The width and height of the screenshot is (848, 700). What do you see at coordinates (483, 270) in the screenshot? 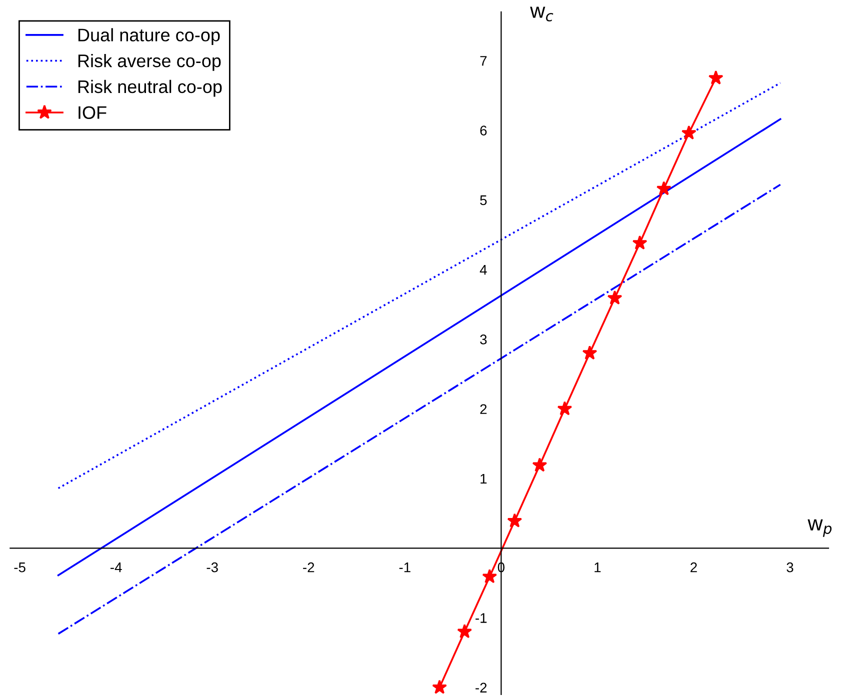
I see `y-tick-label: 4` at bounding box center [483, 270].